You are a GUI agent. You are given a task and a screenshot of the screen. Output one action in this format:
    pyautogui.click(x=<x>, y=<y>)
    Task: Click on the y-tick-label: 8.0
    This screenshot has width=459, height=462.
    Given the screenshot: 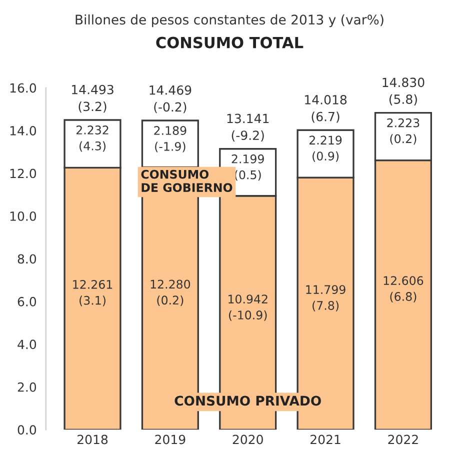 What is the action you would take?
    pyautogui.click(x=27, y=259)
    